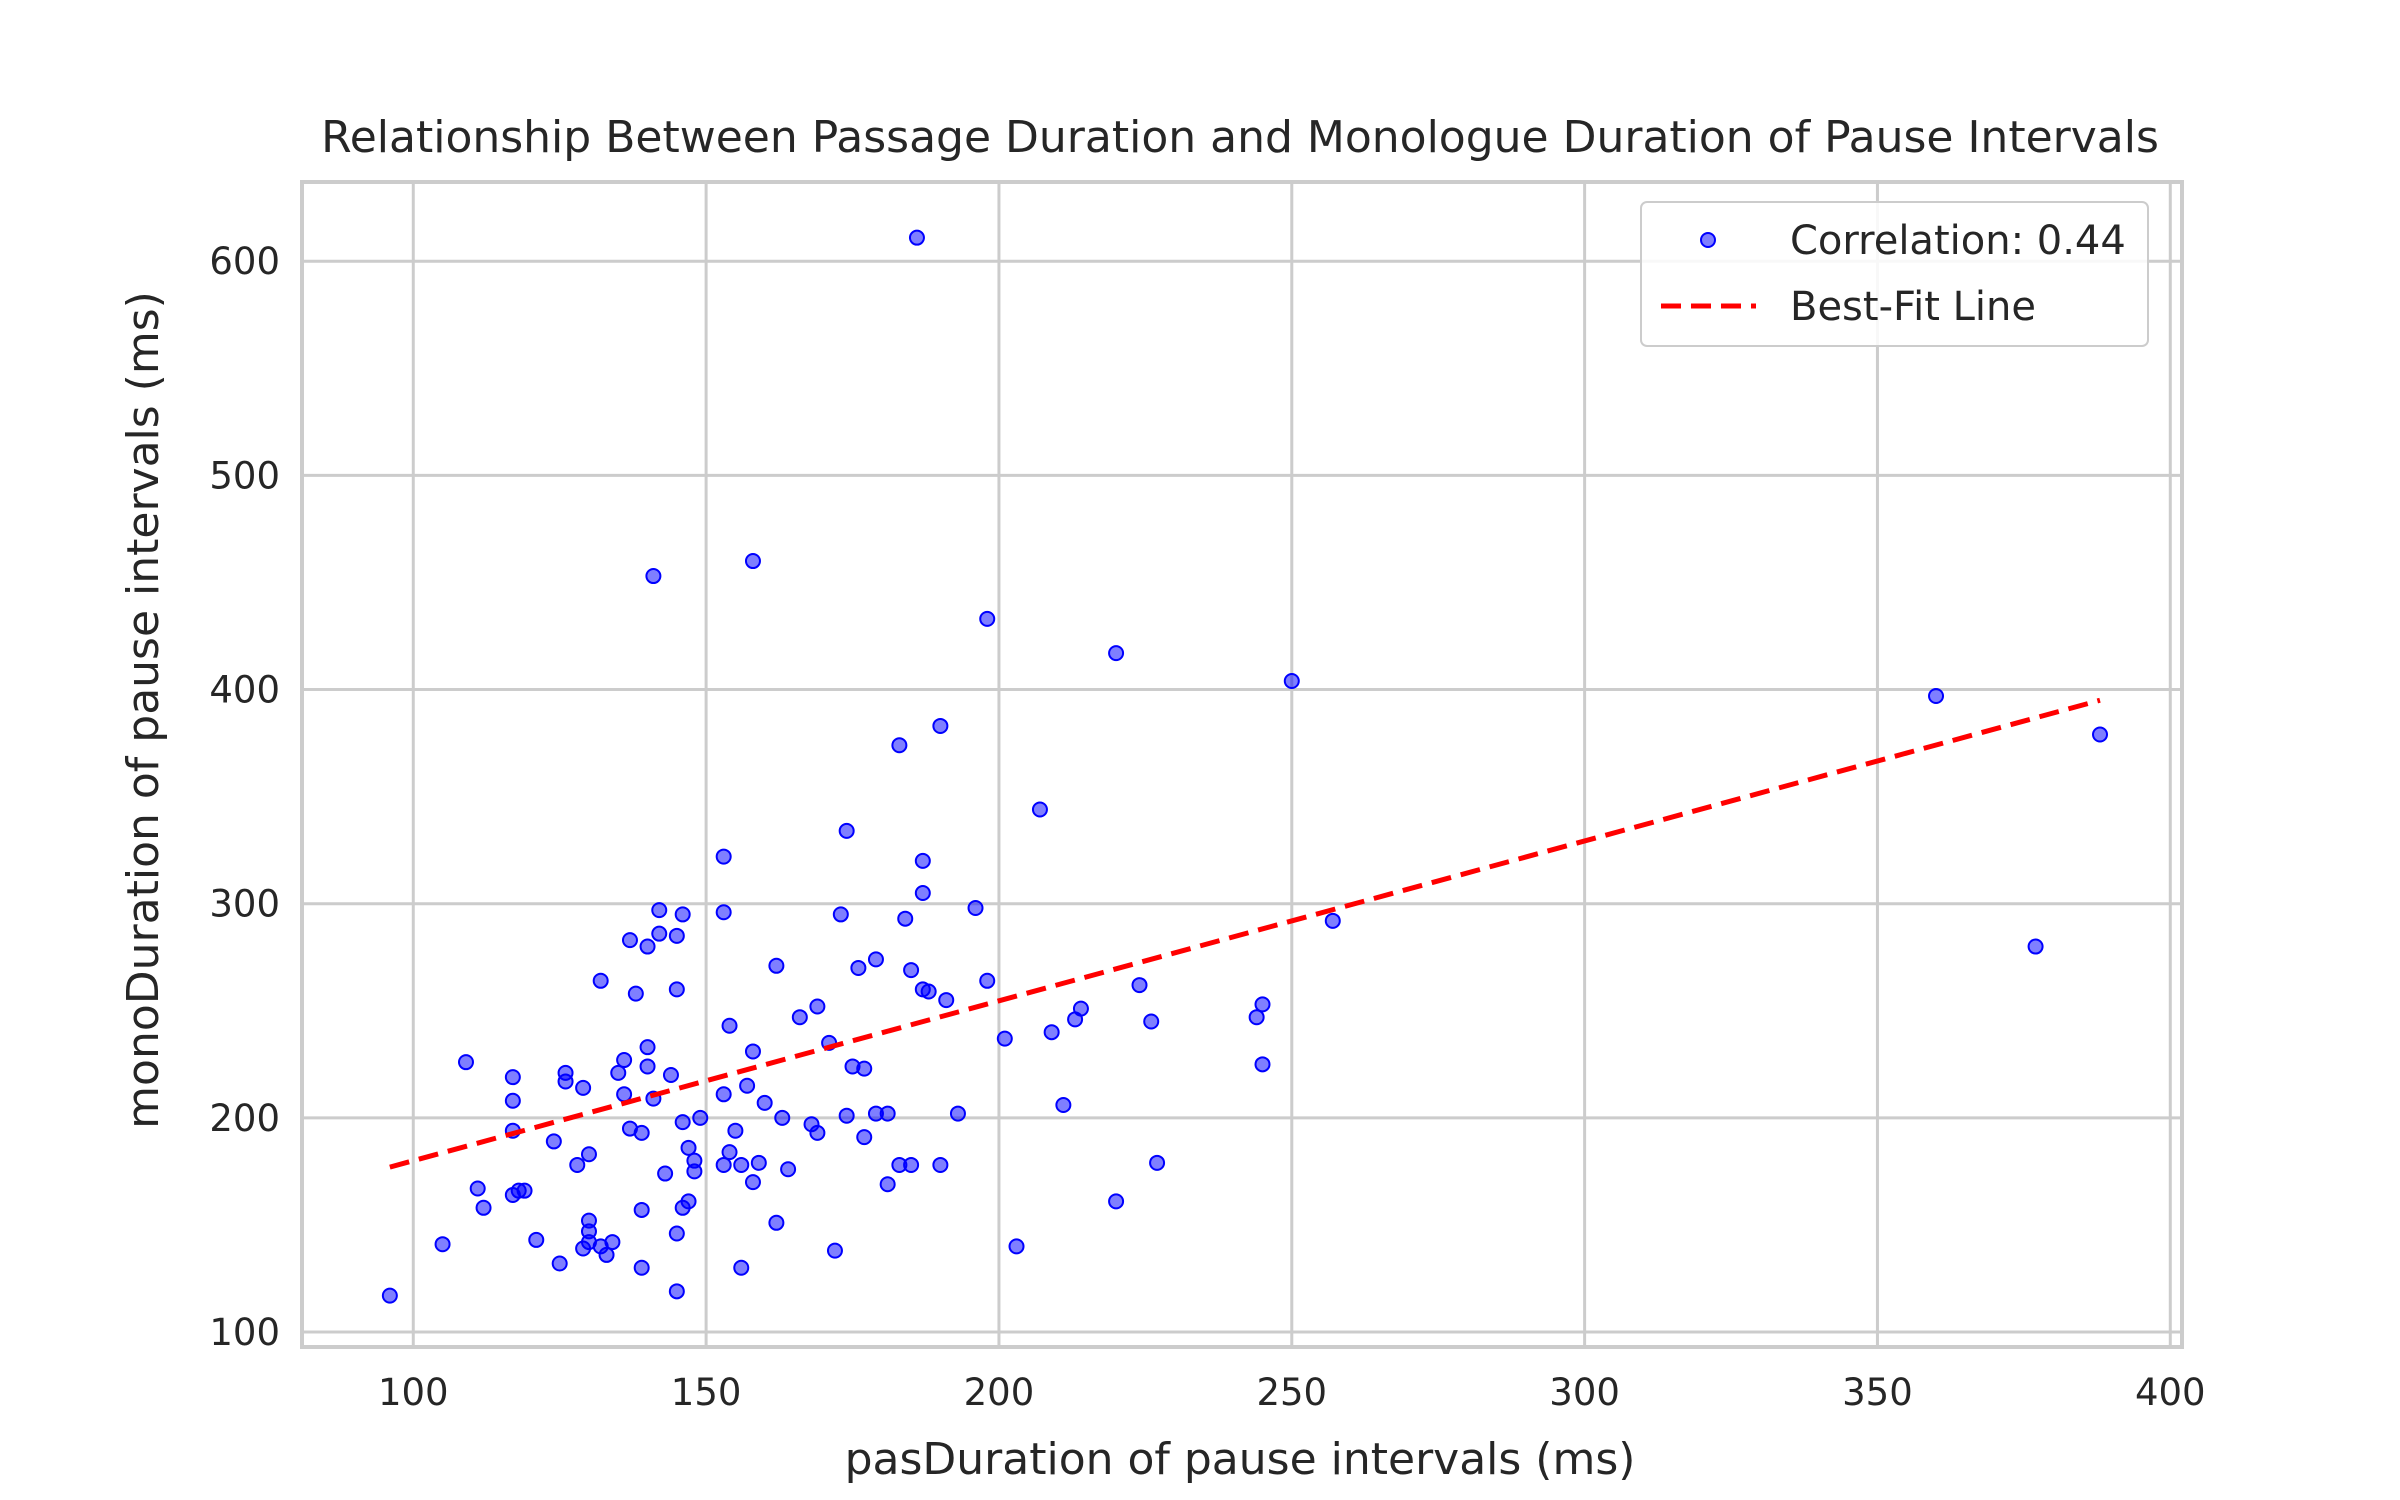 This screenshot has height=1500, width=2400. What do you see at coordinates (244, 690) in the screenshot?
I see `y-tick-label: 400` at bounding box center [244, 690].